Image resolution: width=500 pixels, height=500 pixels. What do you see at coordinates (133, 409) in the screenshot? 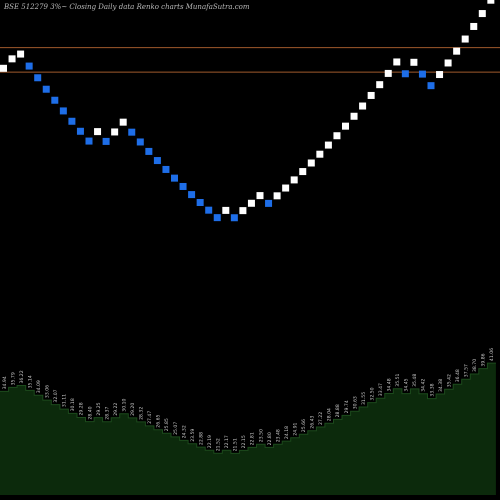
I see `price-label: 29.20` at bounding box center [133, 409].